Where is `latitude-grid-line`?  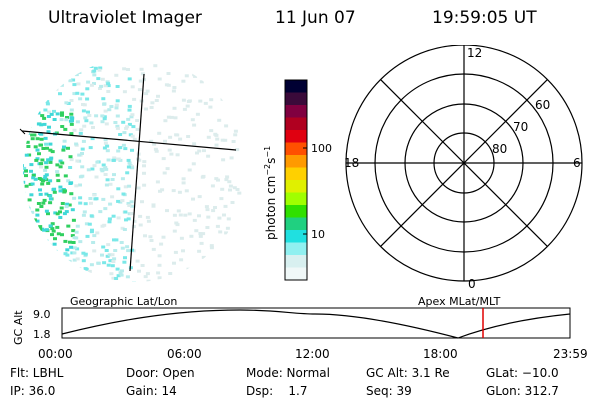
latitude-grid-line is located at coordinates (129, 140).